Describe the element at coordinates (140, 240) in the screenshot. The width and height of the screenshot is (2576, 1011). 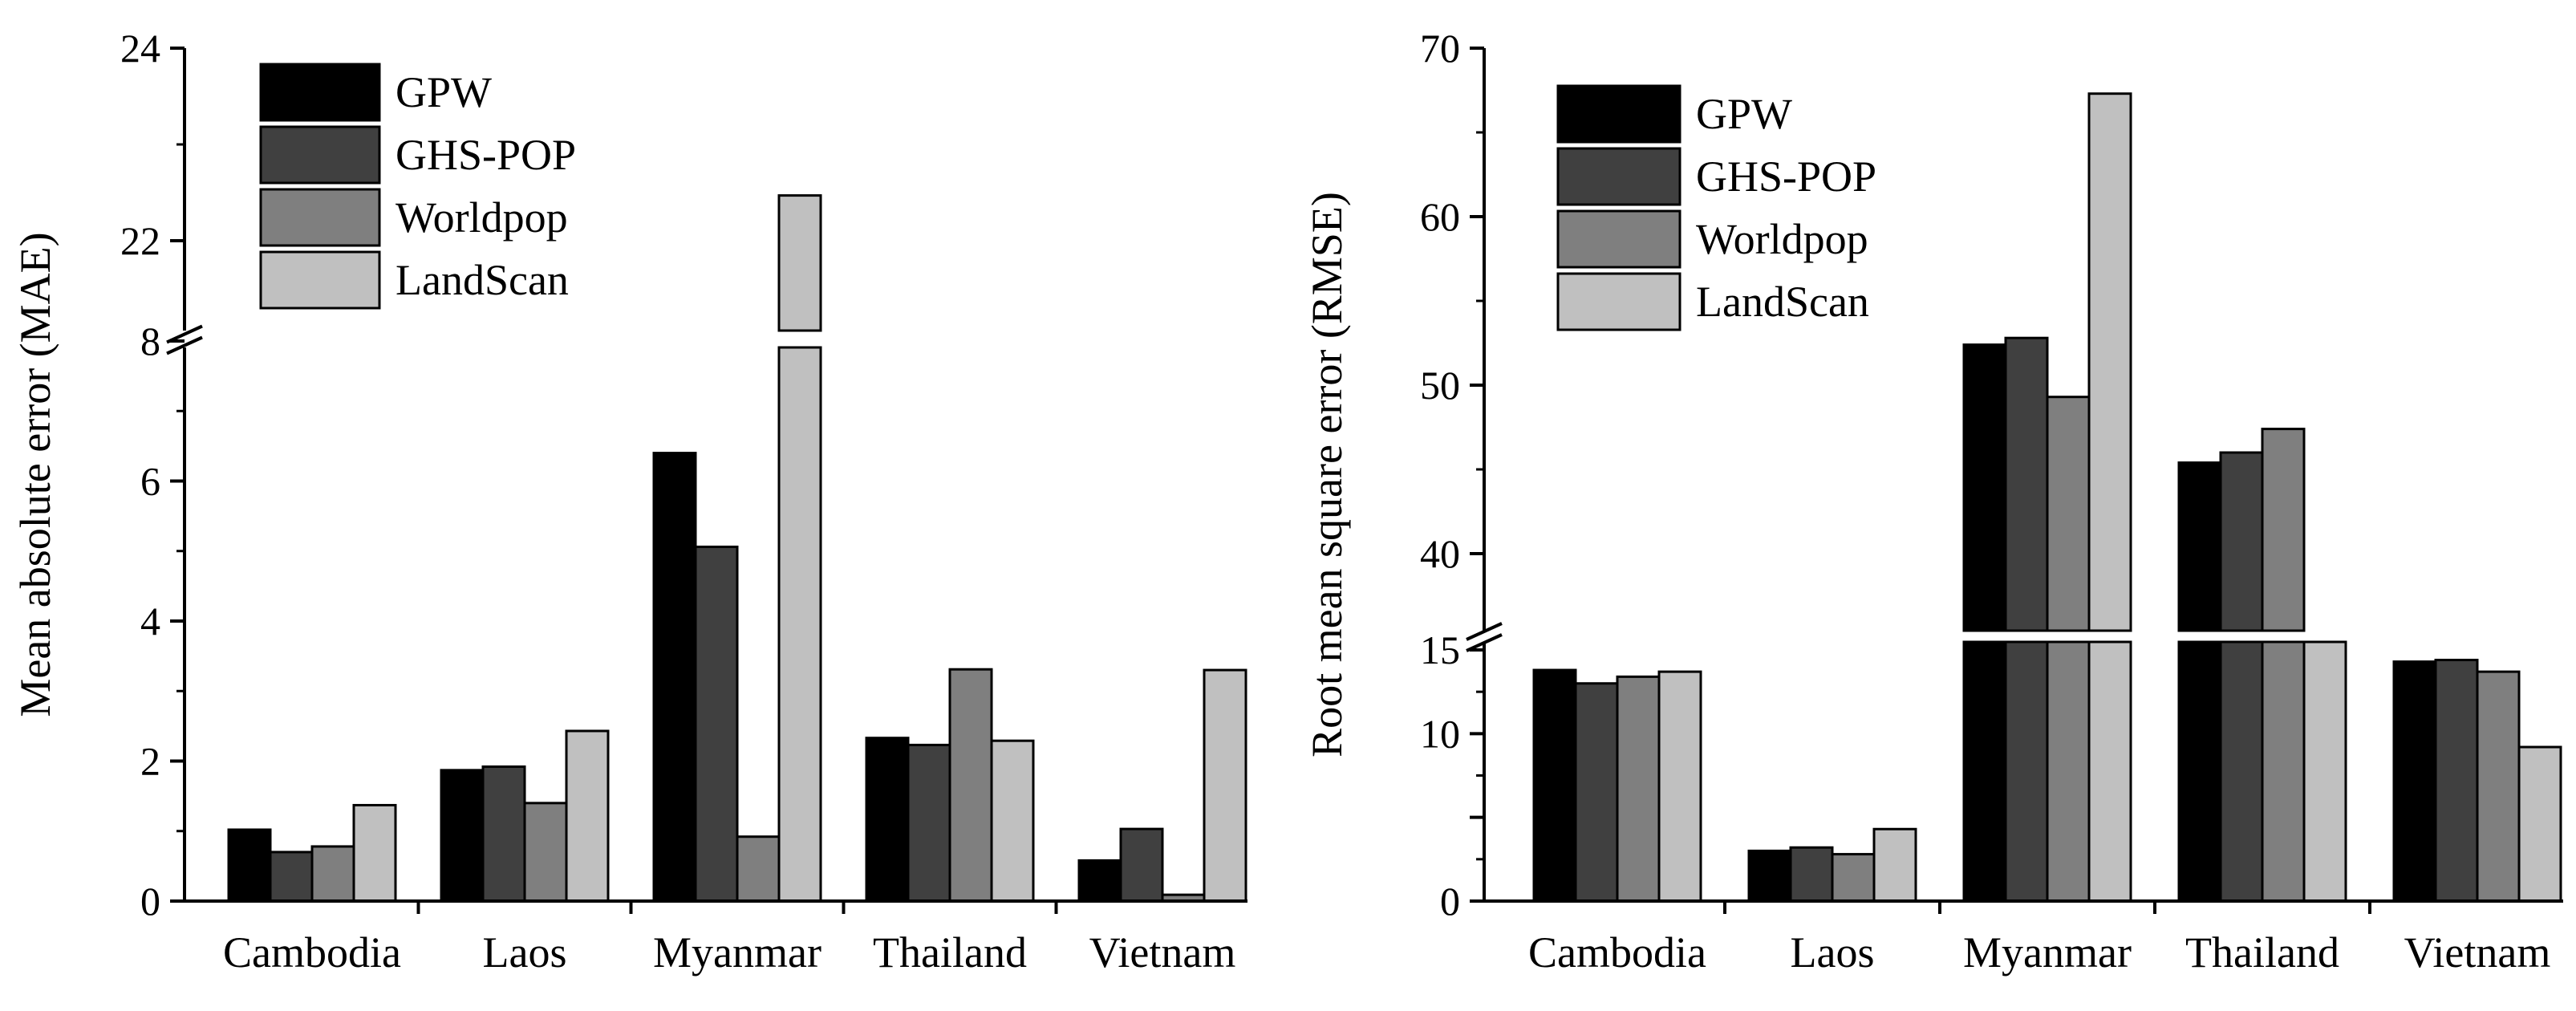
I see `y-tick-label-22: 22` at that location.